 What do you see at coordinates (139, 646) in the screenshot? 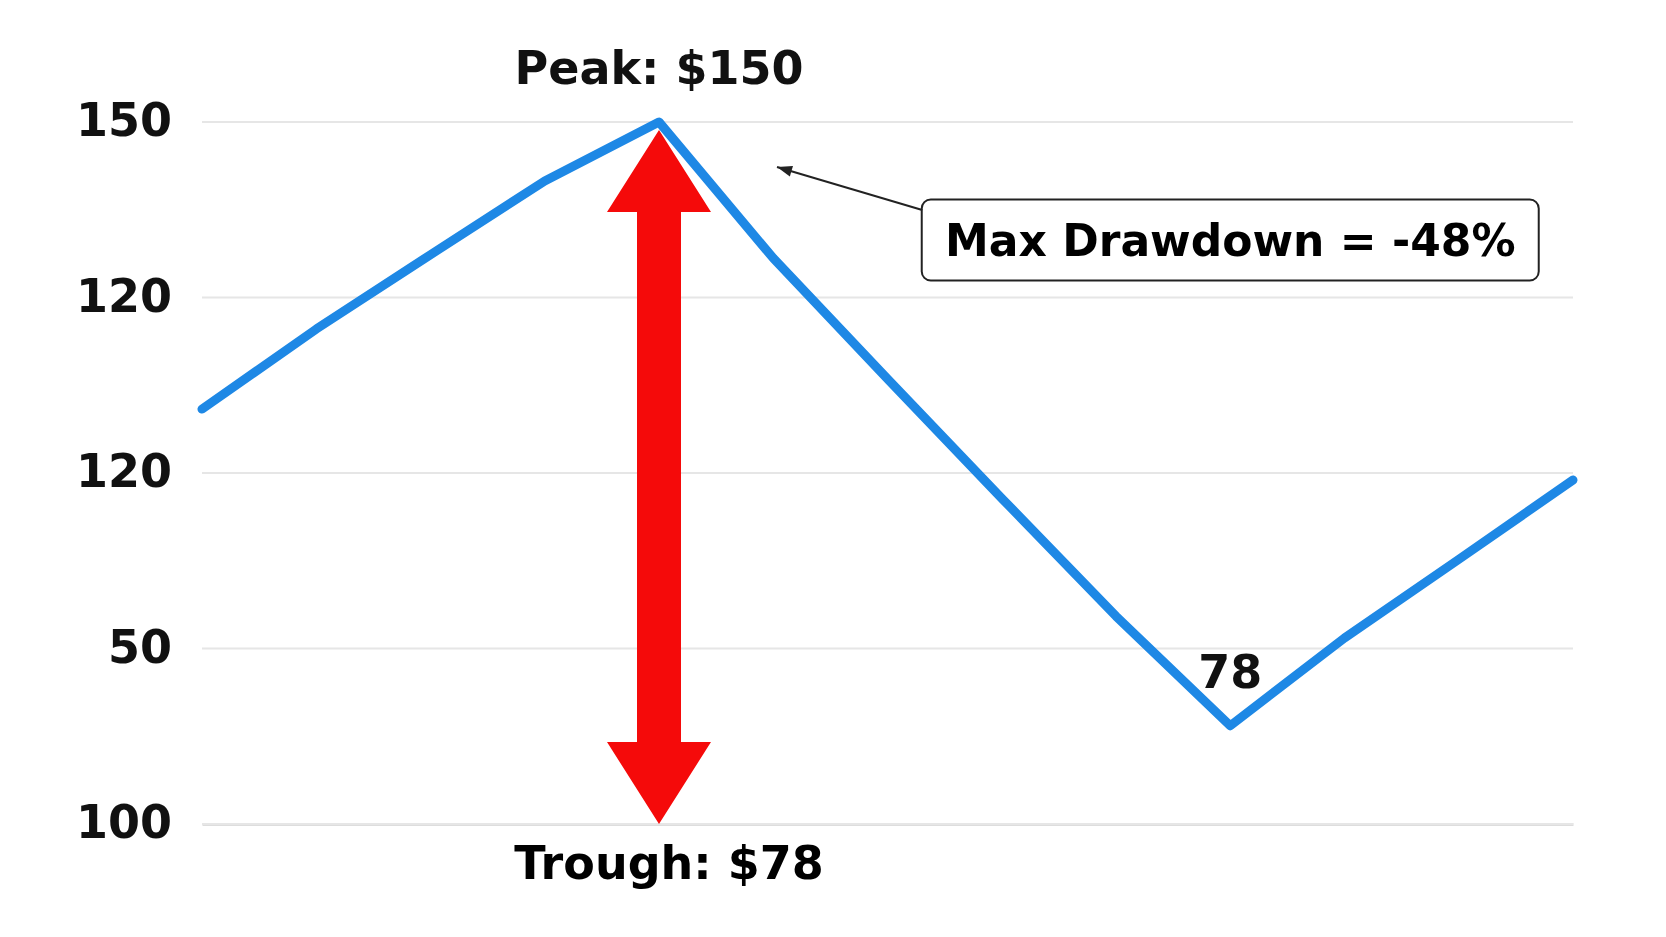
I see `text: 50` at bounding box center [139, 646].